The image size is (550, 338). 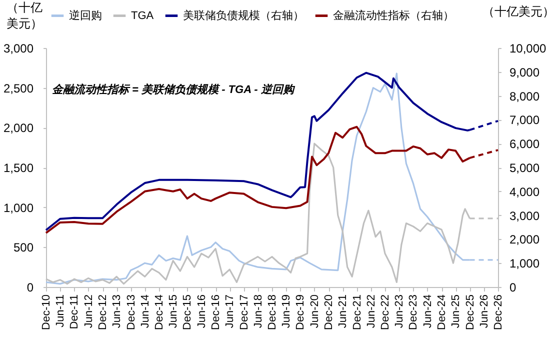 What do you see at coordinates (525, 144) in the screenshot?
I see `y2-tick-label: 6,000` at bounding box center [525, 144].